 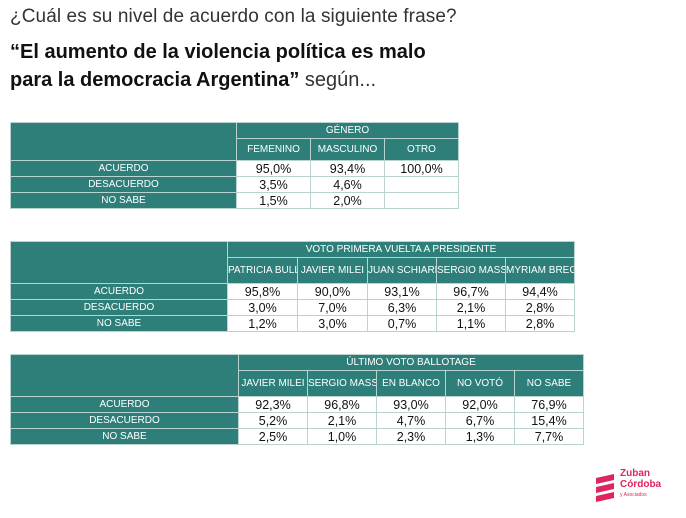 I want to click on table-cell: 93,1%, so click(x=402, y=291).